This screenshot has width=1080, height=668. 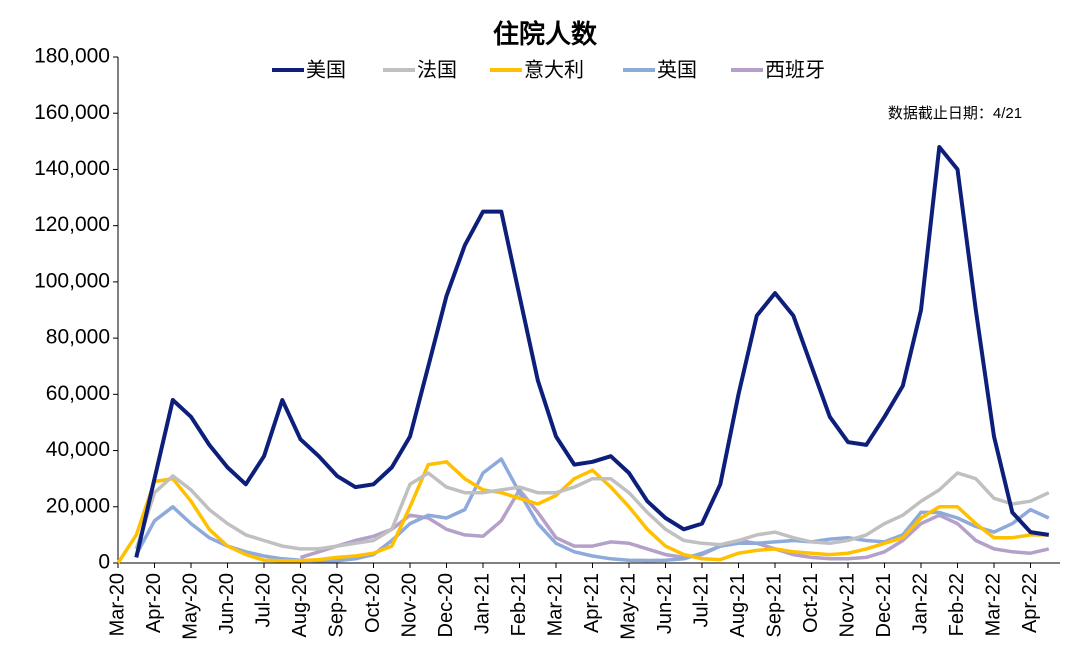 I want to click on x-tick-label: Jul-21, so click(x=701, y=600).